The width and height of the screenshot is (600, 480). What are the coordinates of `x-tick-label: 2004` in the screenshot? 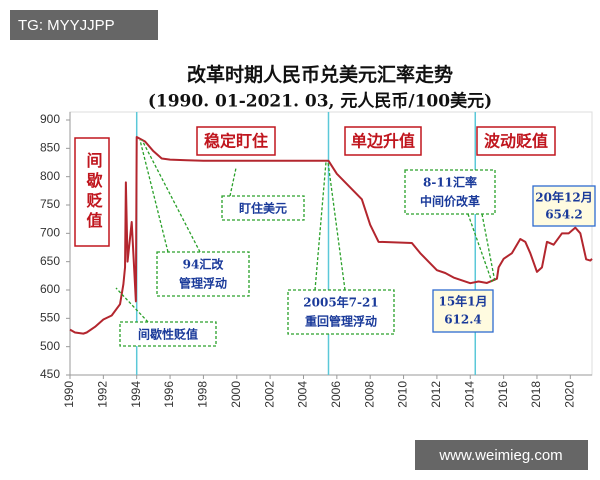 It's located at (303, 394).